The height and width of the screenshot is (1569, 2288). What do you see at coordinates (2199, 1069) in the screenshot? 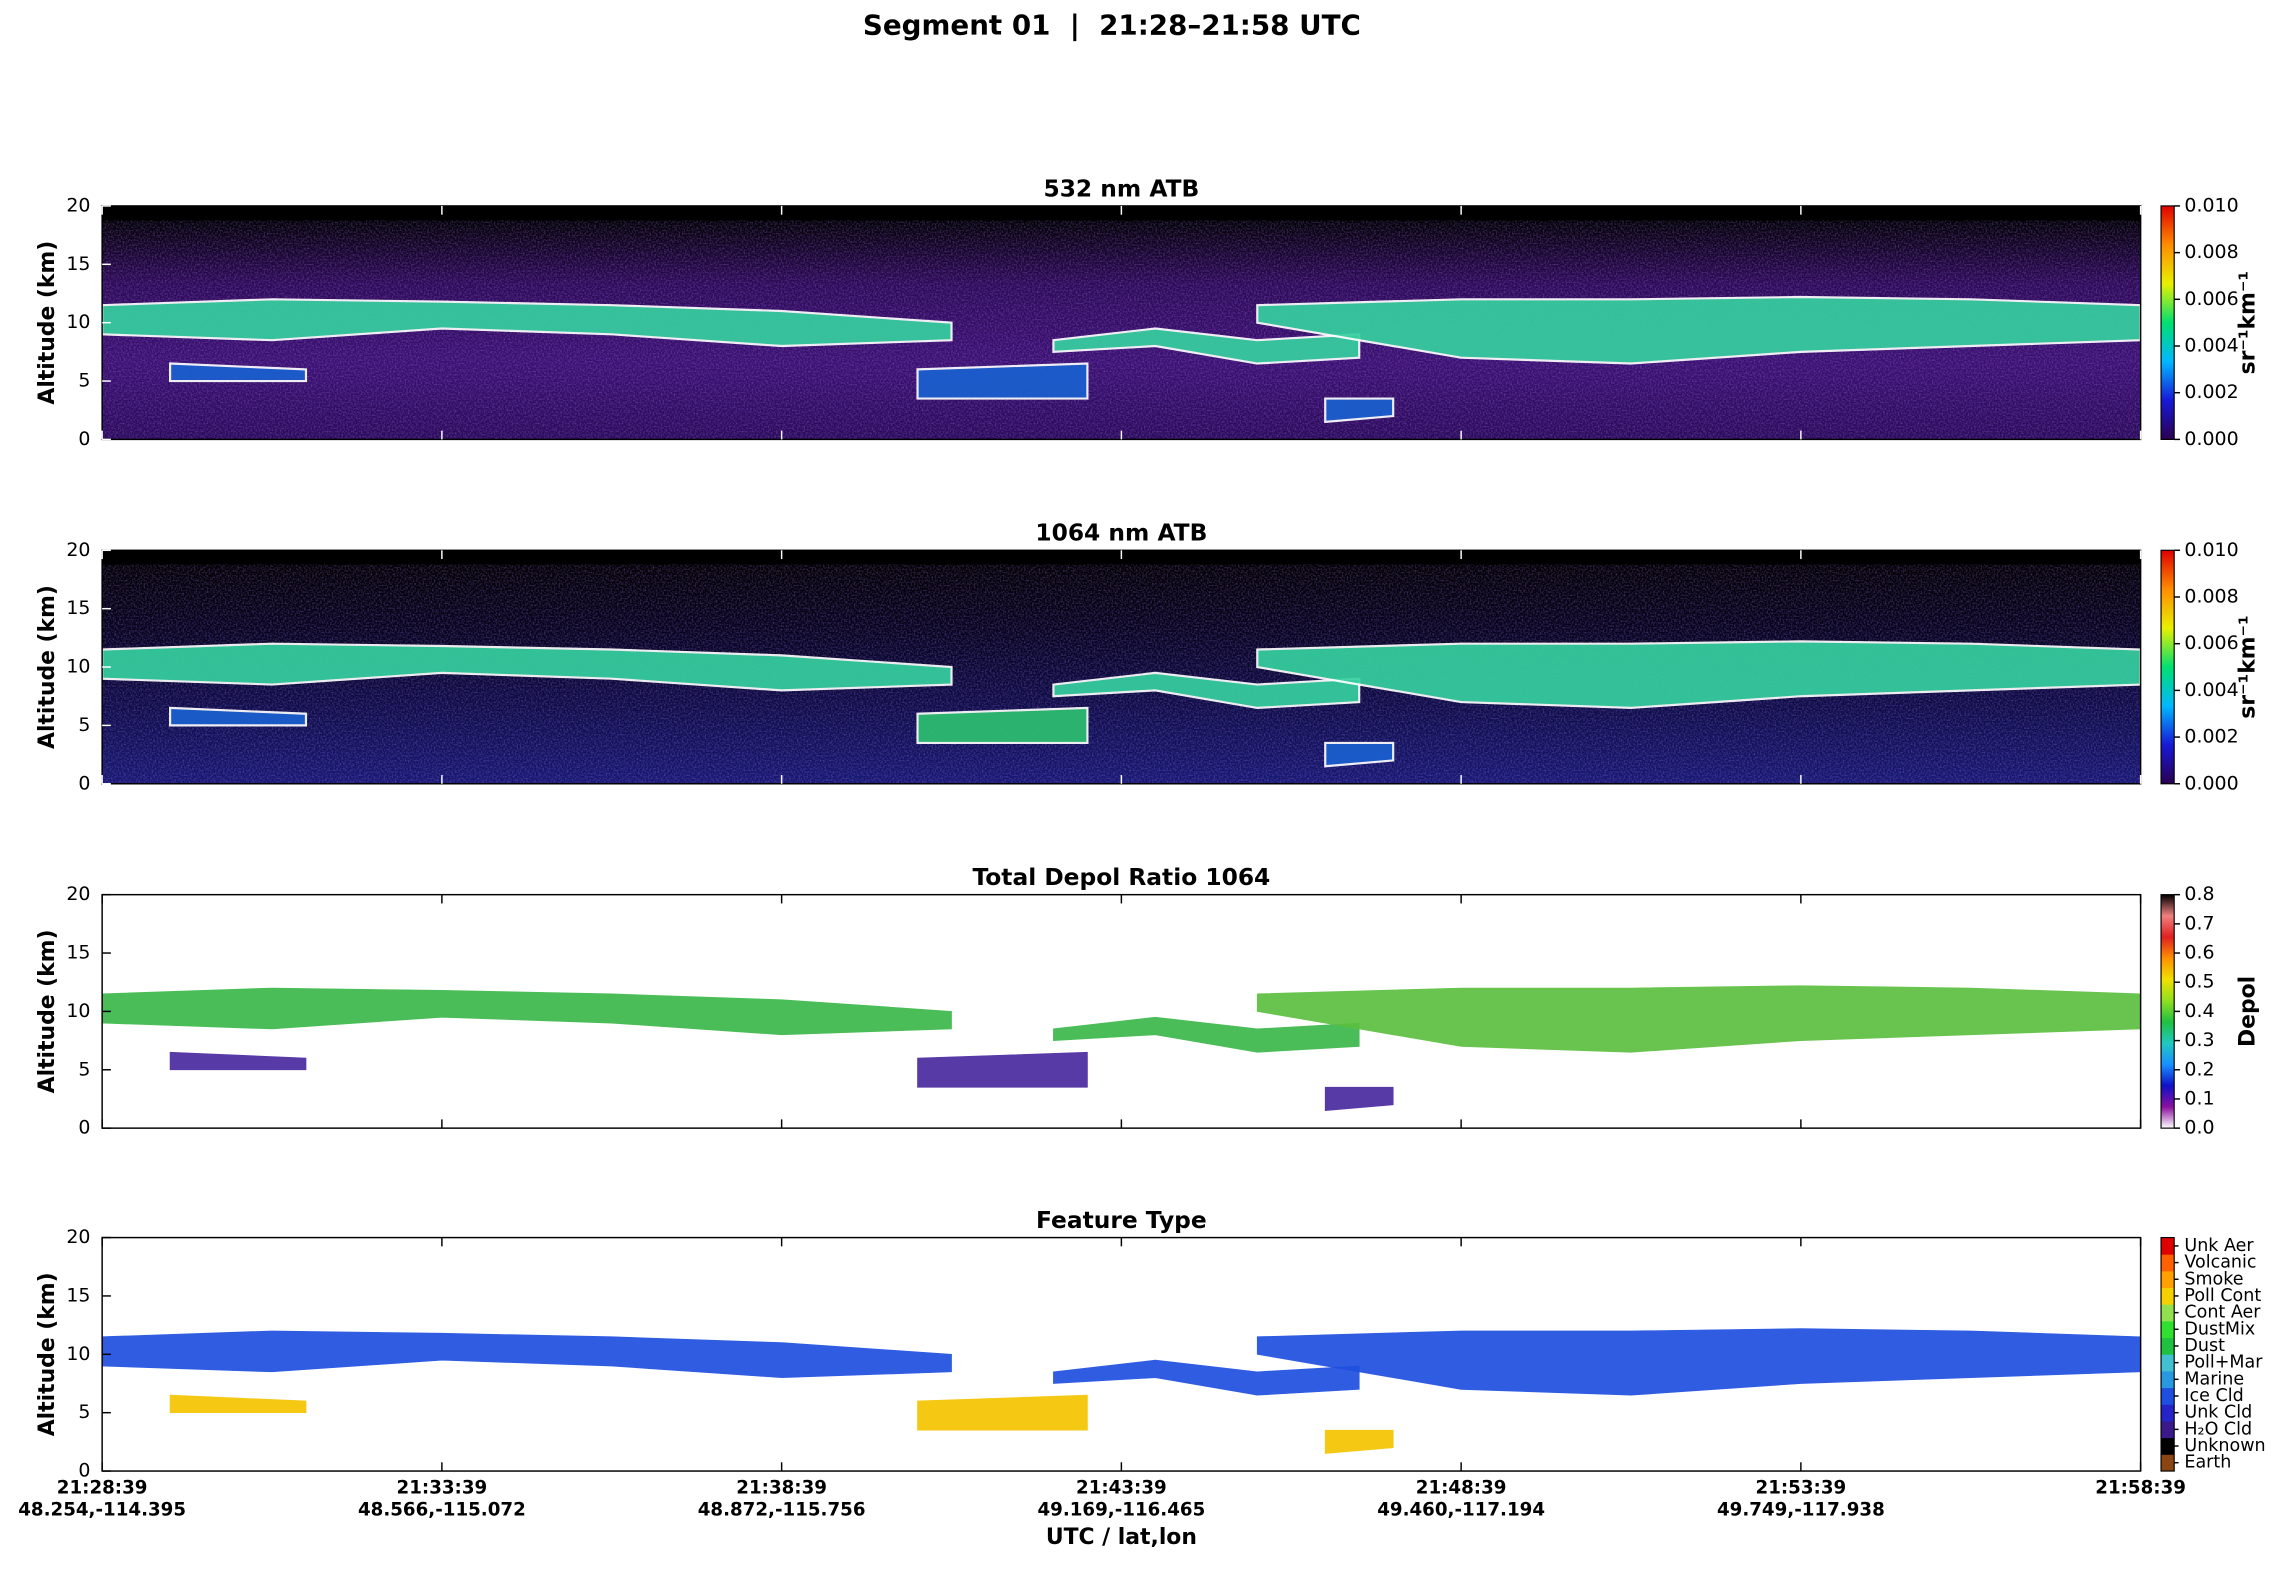
I see `colorbar-tick-label: 0.2` at bounding box center [2199, 1069].